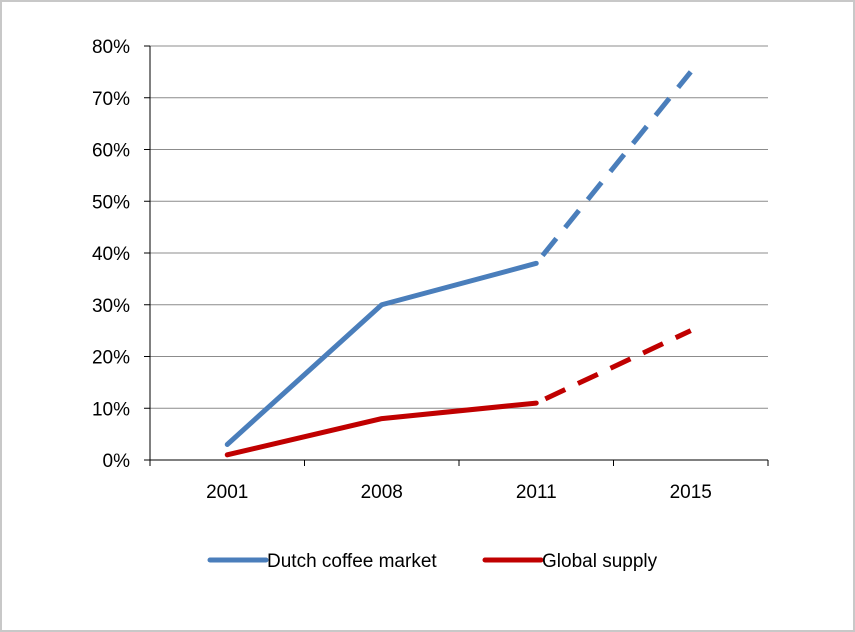 This screenshot has height=632, width=855. Describe the element at coordinates (600, 561) in the screenshot. I see `legend-label: Global supply` at that location.